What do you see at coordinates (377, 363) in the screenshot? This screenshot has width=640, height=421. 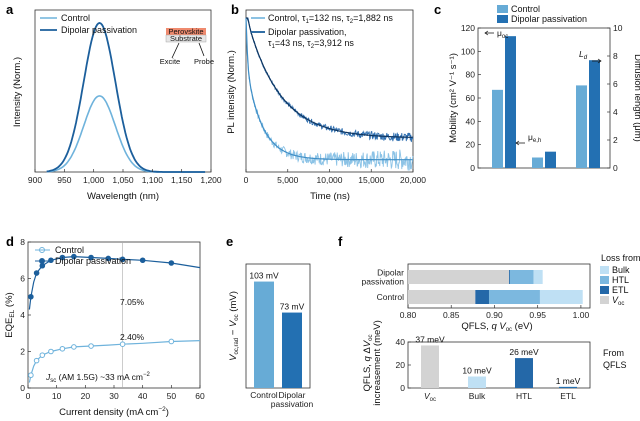 I see `y-axis-label-f-bottom-2: increasement (meV)` at bounding box center [377, 363].